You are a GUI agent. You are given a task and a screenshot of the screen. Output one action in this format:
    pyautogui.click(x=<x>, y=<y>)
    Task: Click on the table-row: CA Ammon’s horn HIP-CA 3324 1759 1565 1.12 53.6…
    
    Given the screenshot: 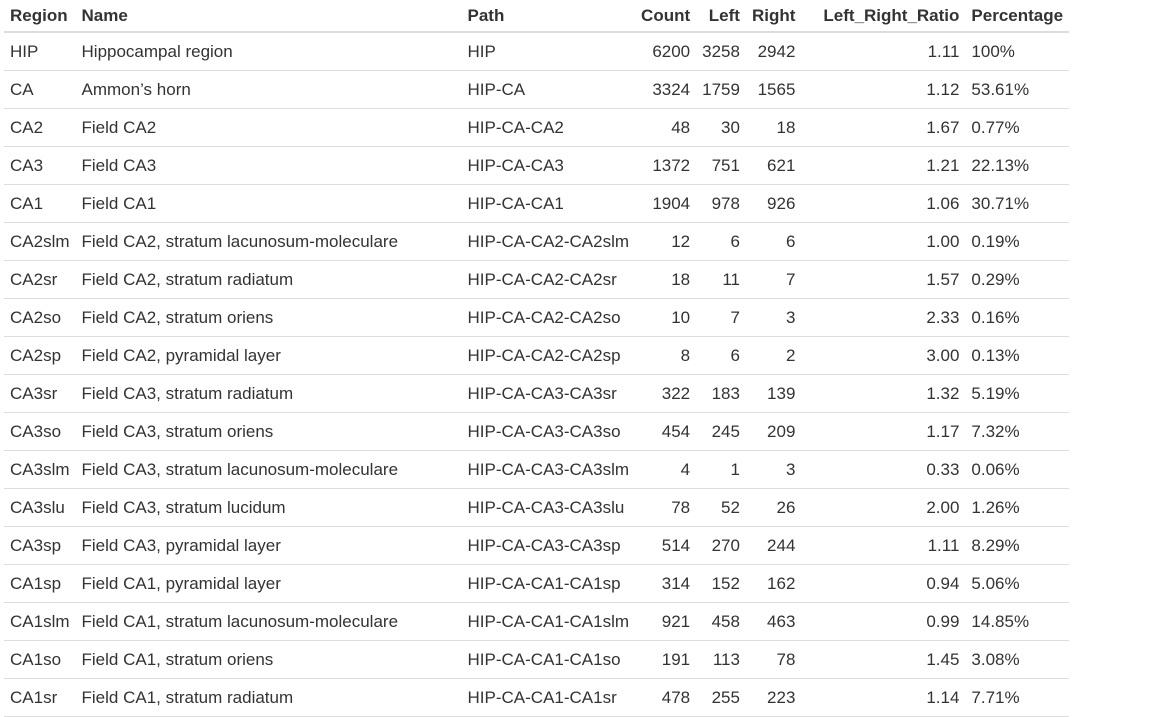 What is the action you would take?
    pyautogui.click(x=537, y=89)
    